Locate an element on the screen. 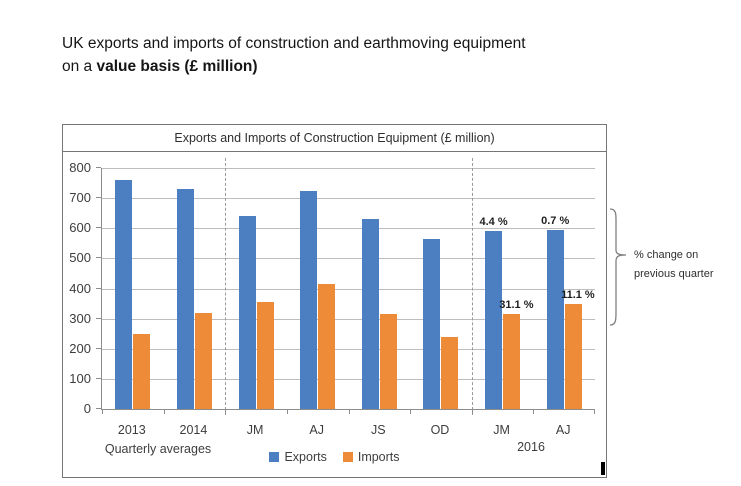 The height and width of the screenshot is (486, 741). y-axis-tick-label: 300 is located at coordinates (80, 318).